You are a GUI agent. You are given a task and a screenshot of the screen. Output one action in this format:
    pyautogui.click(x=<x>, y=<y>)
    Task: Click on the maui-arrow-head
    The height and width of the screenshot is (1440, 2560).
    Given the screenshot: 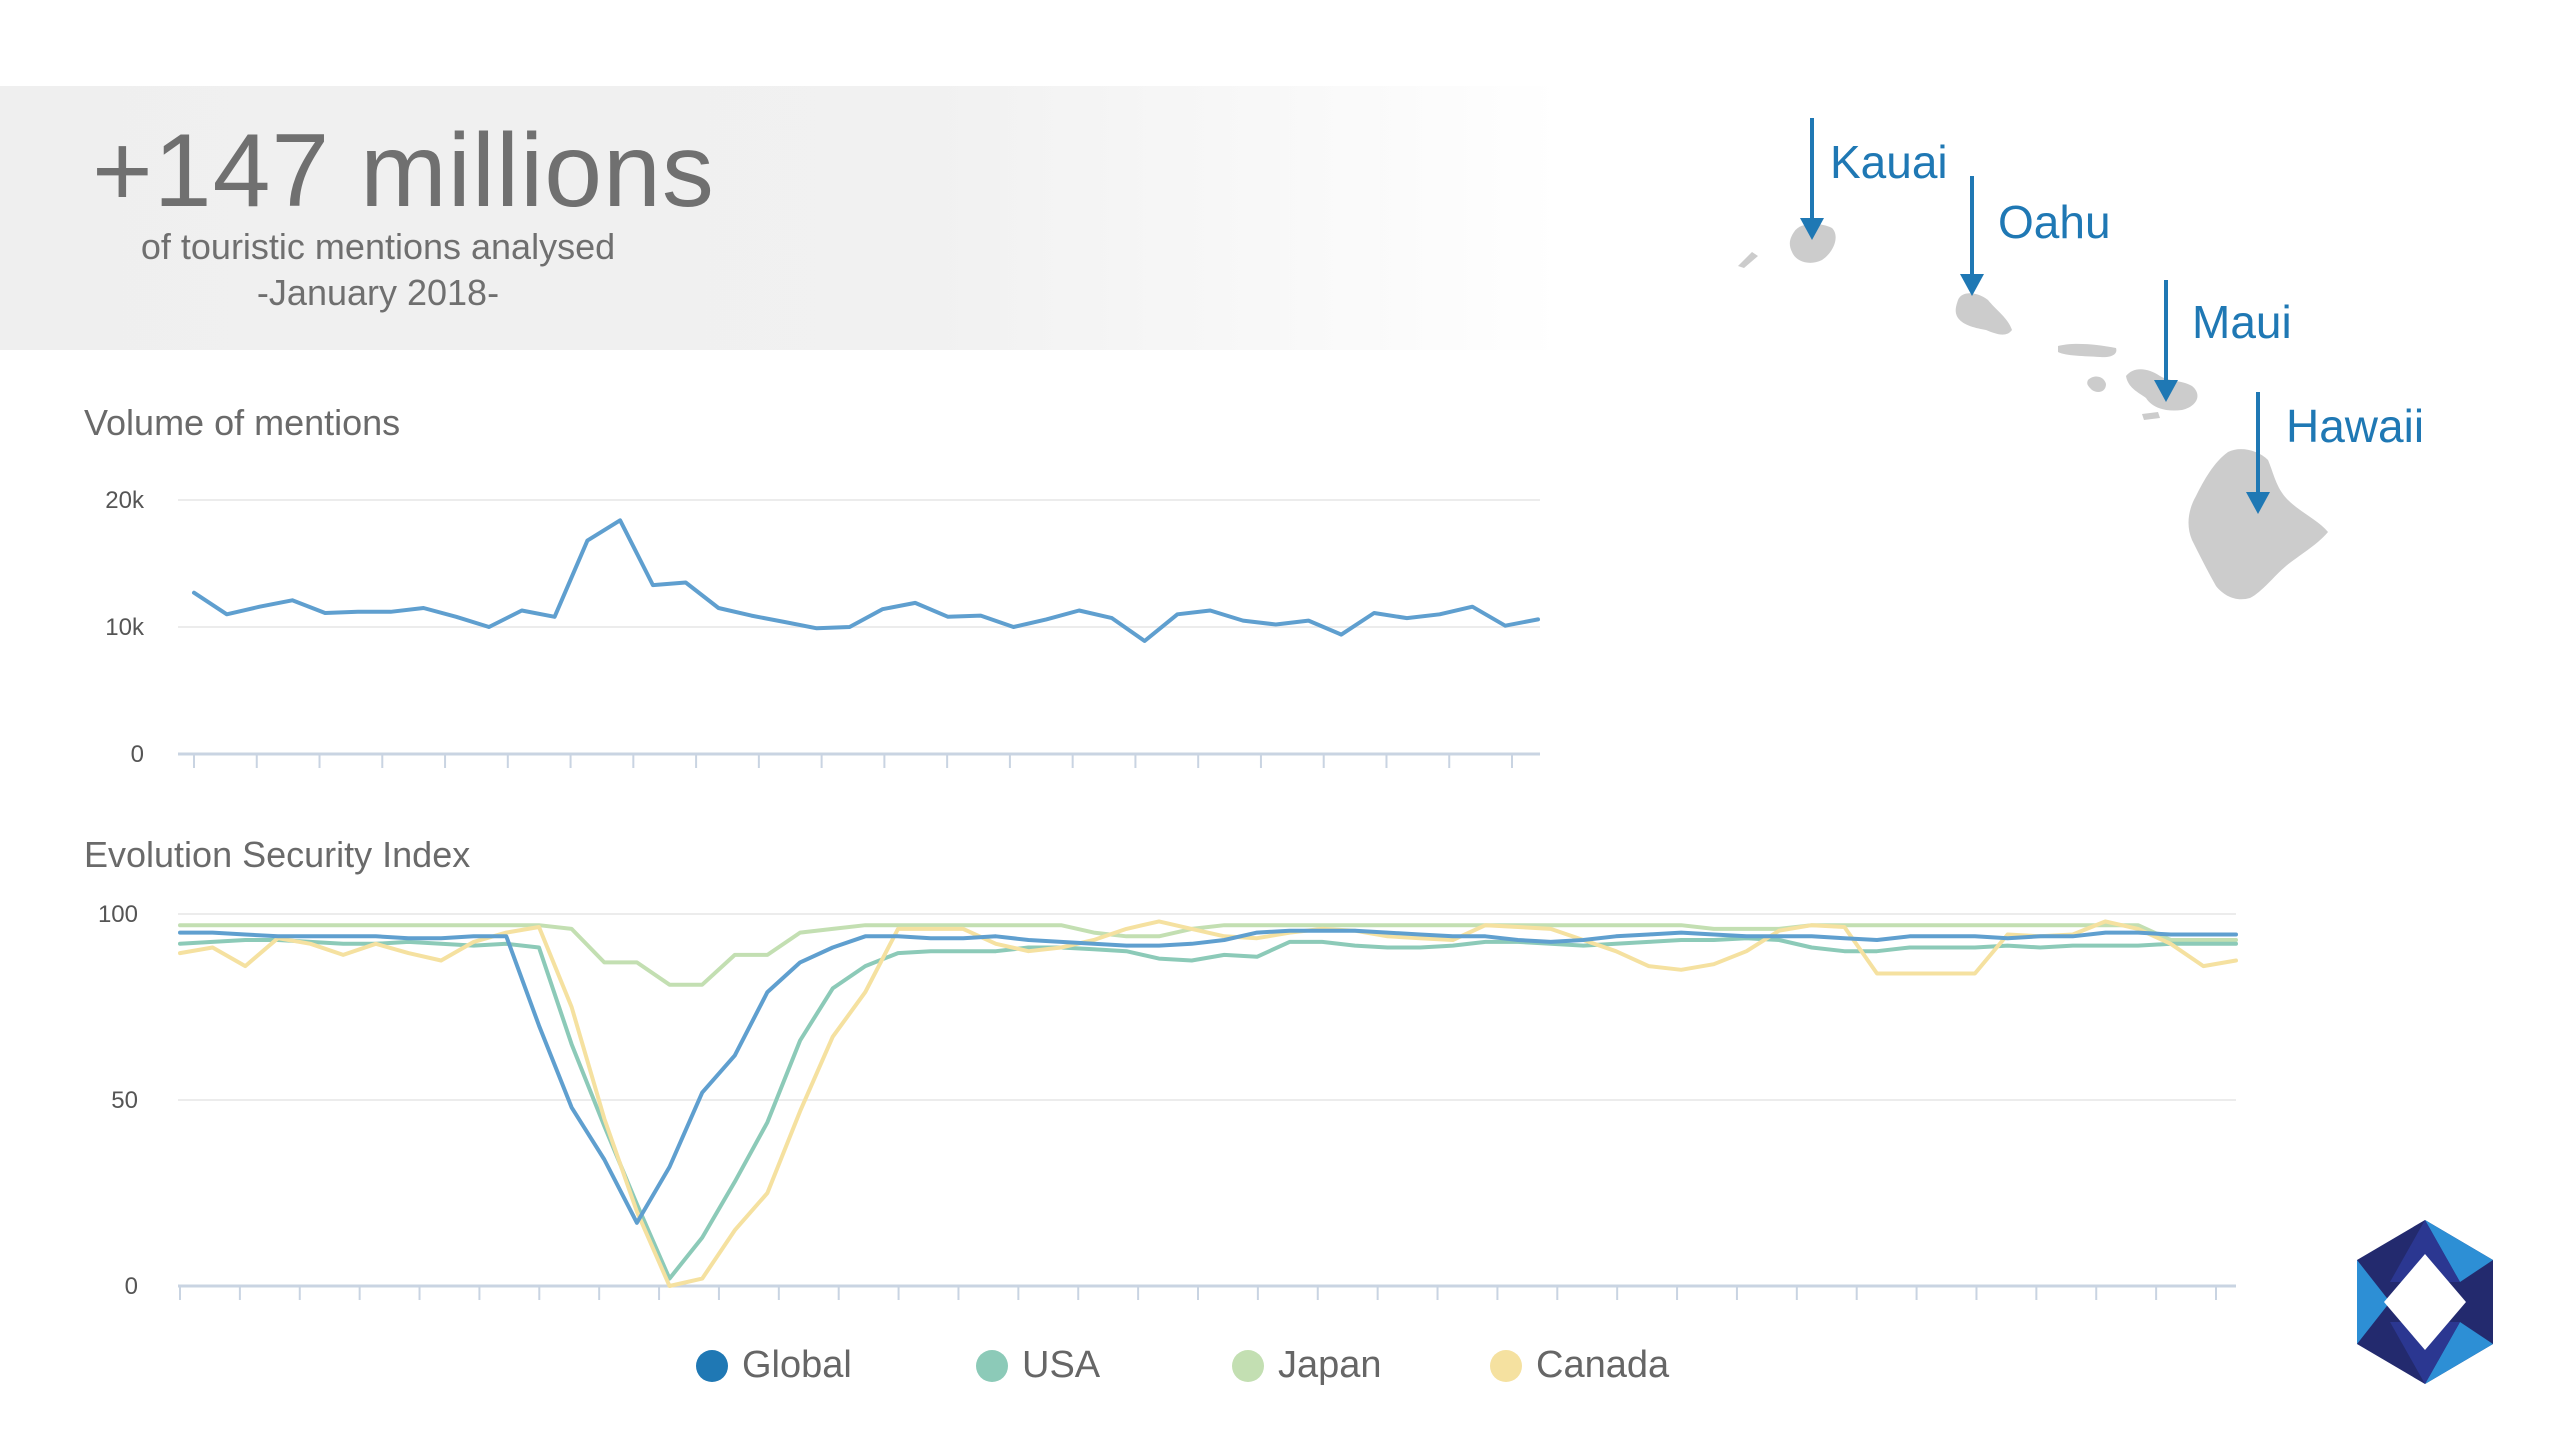 What is the action you would take?
    pyautogui.click(x=2166, y=391)
    